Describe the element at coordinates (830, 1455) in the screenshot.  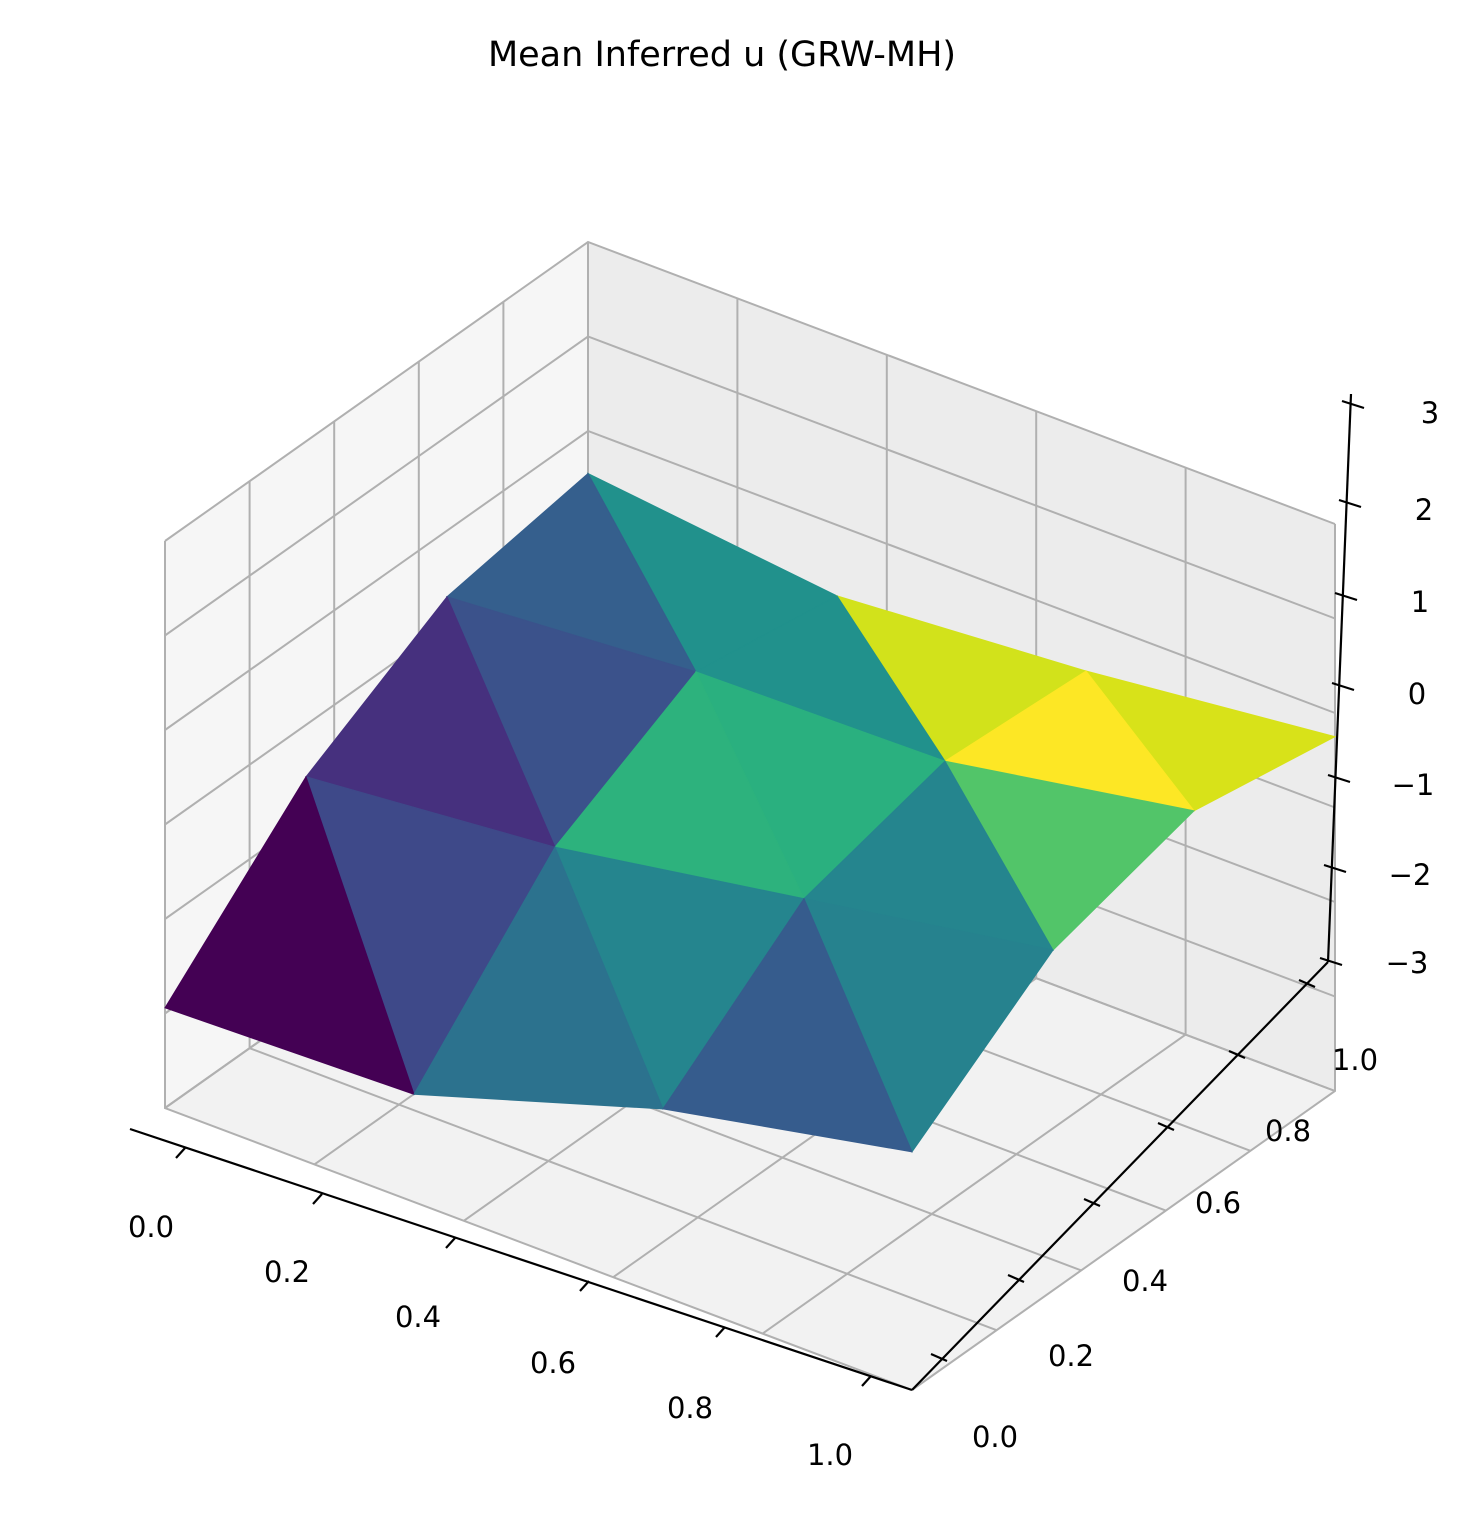
I see `x-tick-label: 1.0` at that location.